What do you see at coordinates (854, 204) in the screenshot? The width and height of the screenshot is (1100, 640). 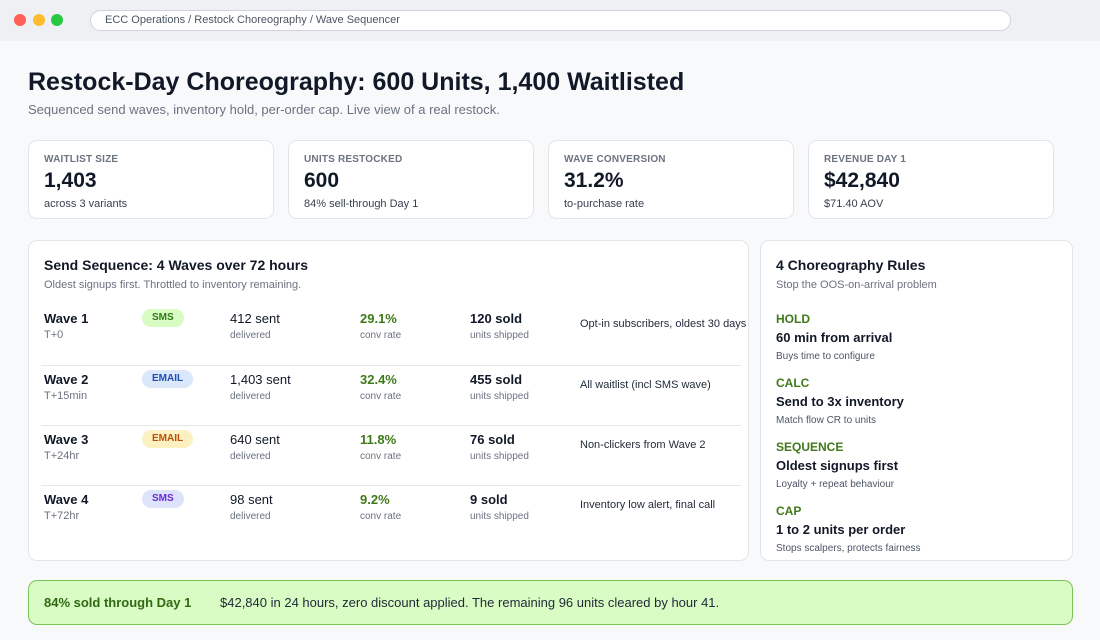 I see `stat-note: $71.40 AOV` at bounding box center [854, 204].